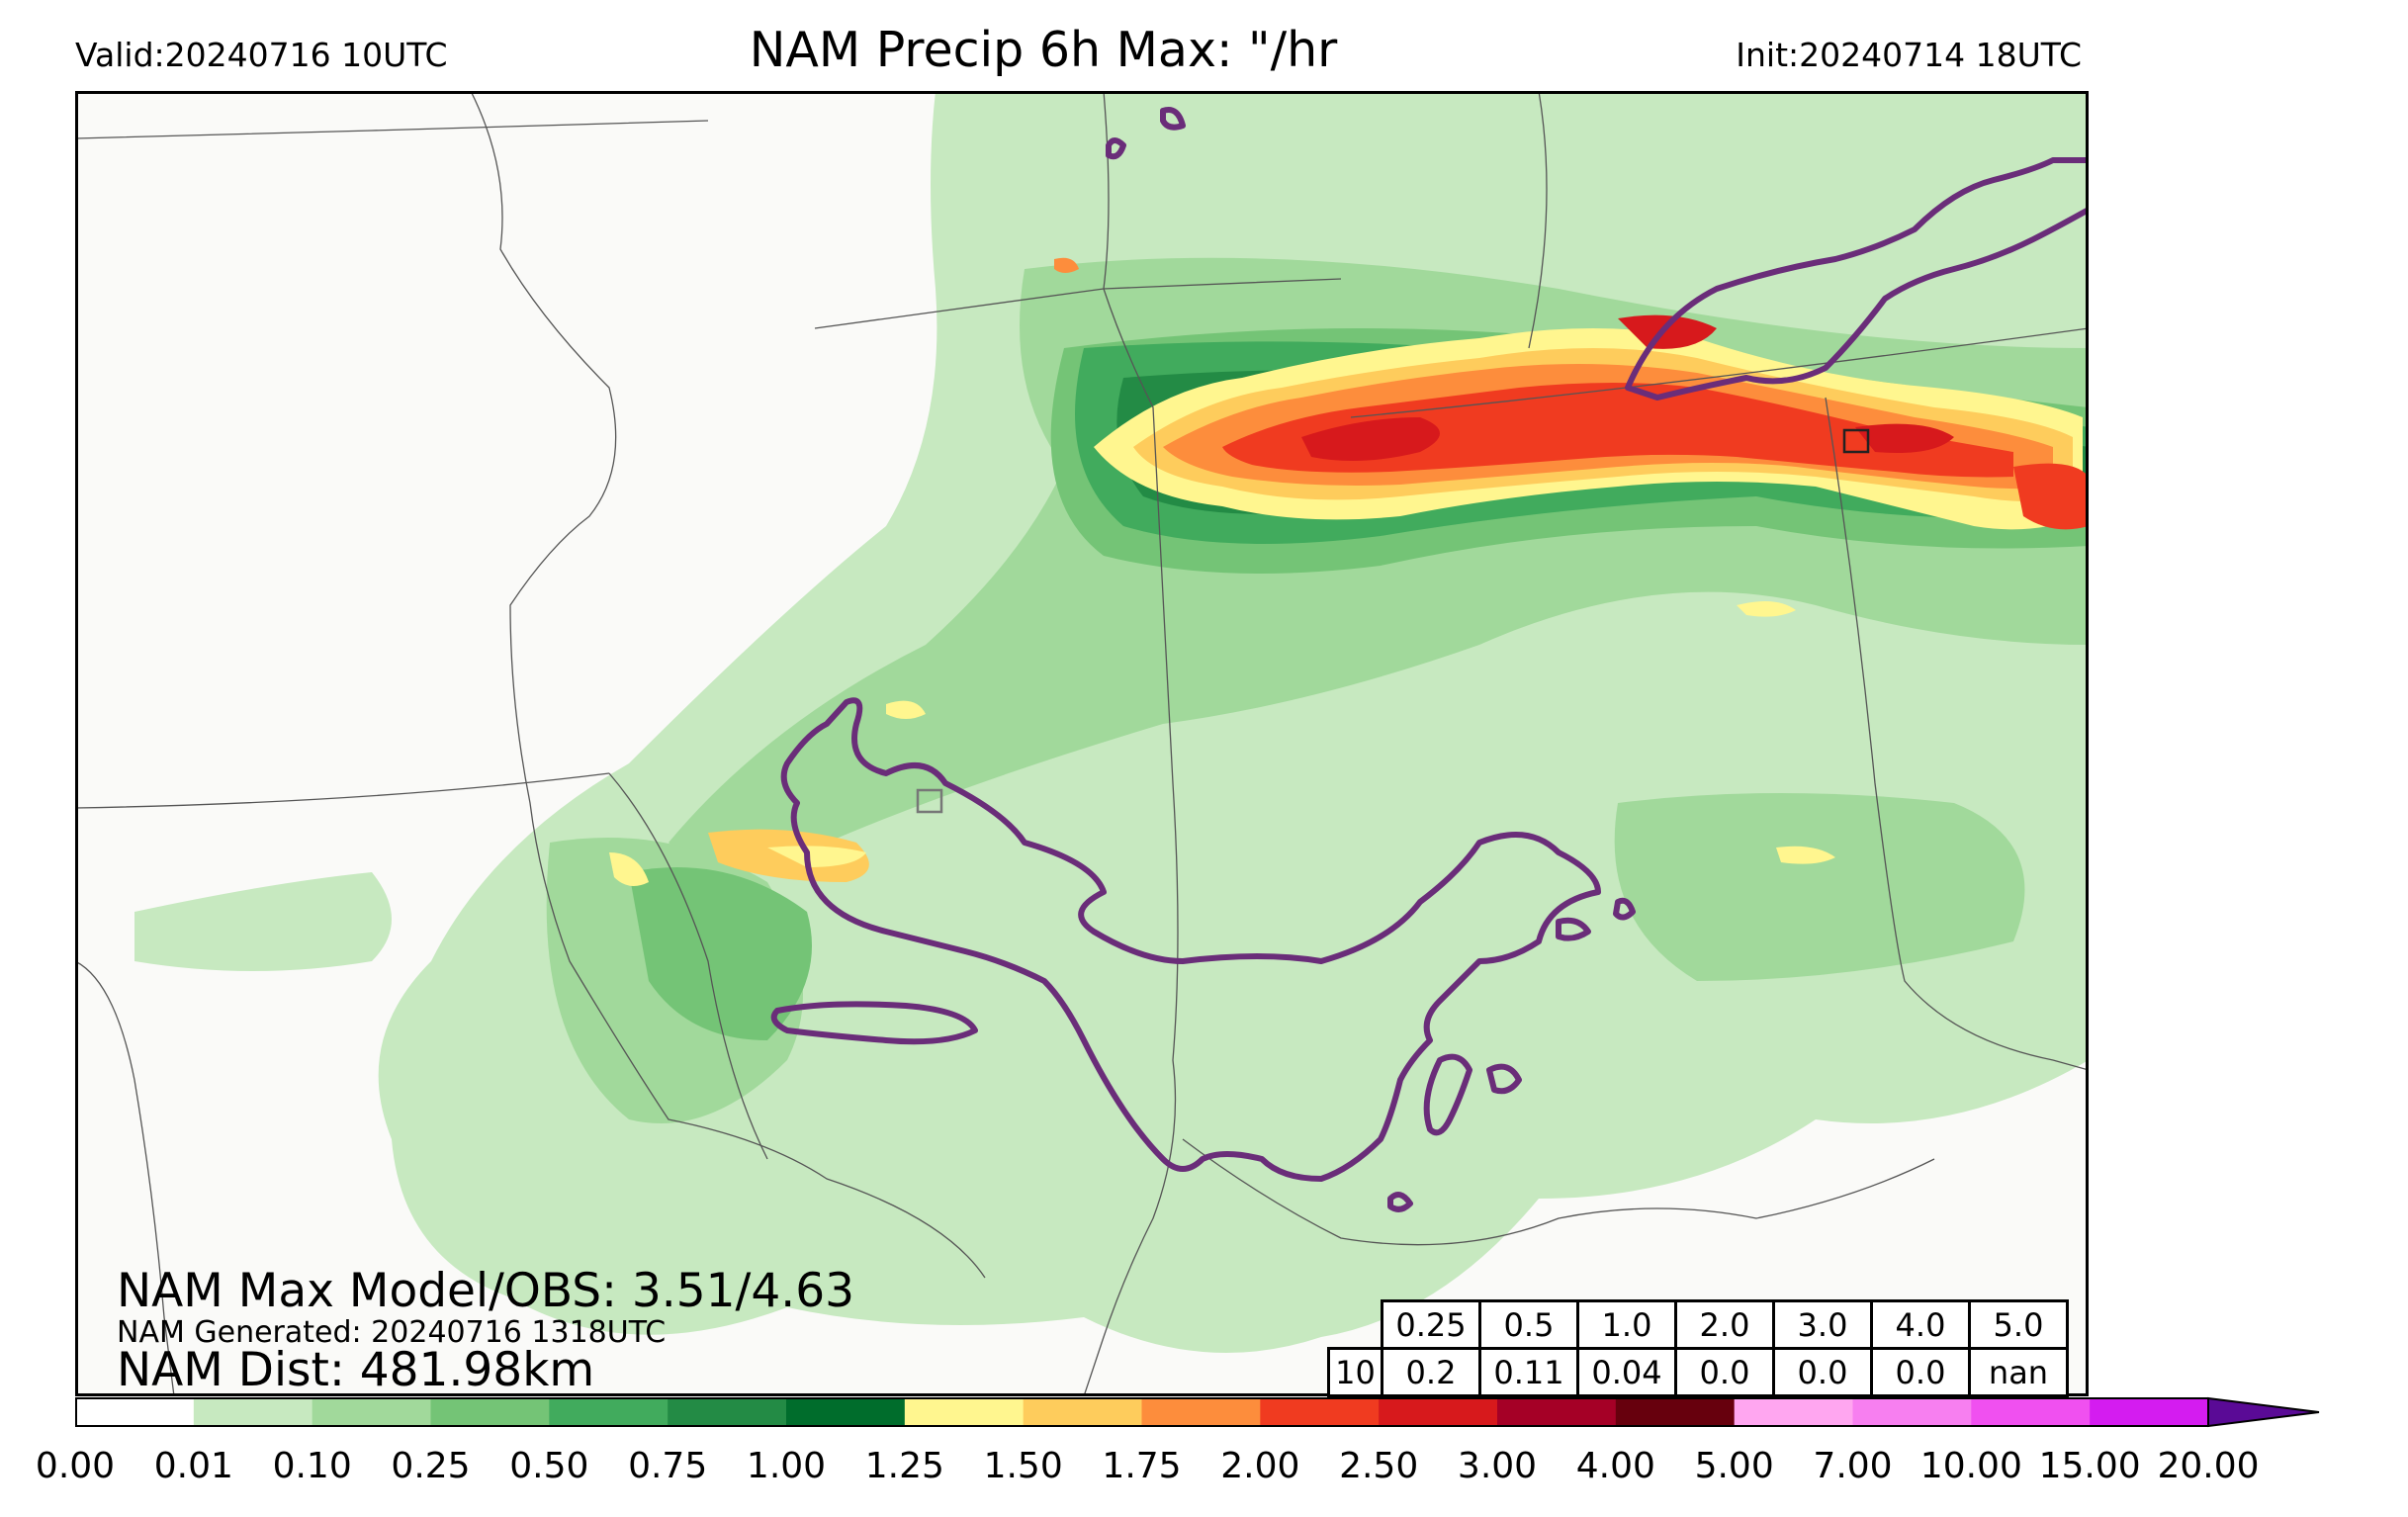 The width and height of the screenshot is (2408, 1517). Describe the element at coordinates (1528, 1372) in the screenshot. I see `value-cell: 0.11` at that location.